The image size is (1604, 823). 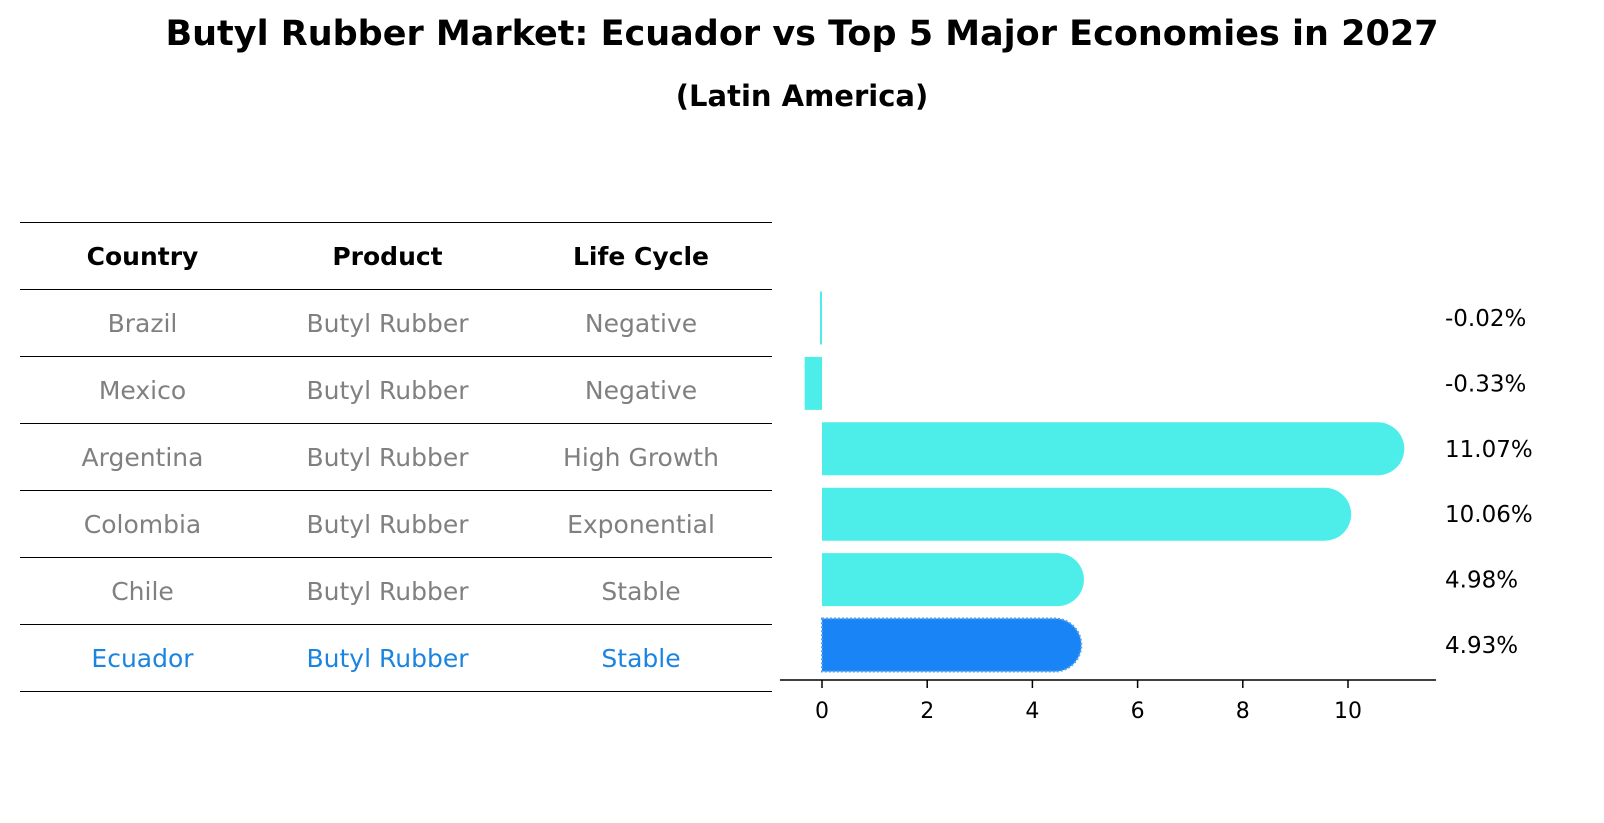 I want to click on data-label: 4.98%, so click(x=1481, y=581).